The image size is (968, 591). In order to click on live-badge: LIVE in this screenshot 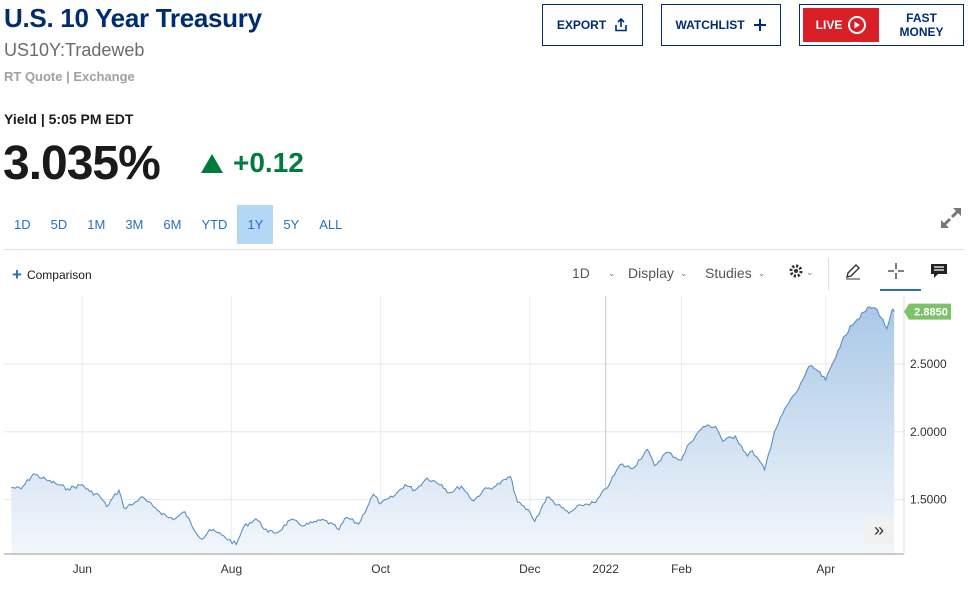, I will do `click(841, 25)`.